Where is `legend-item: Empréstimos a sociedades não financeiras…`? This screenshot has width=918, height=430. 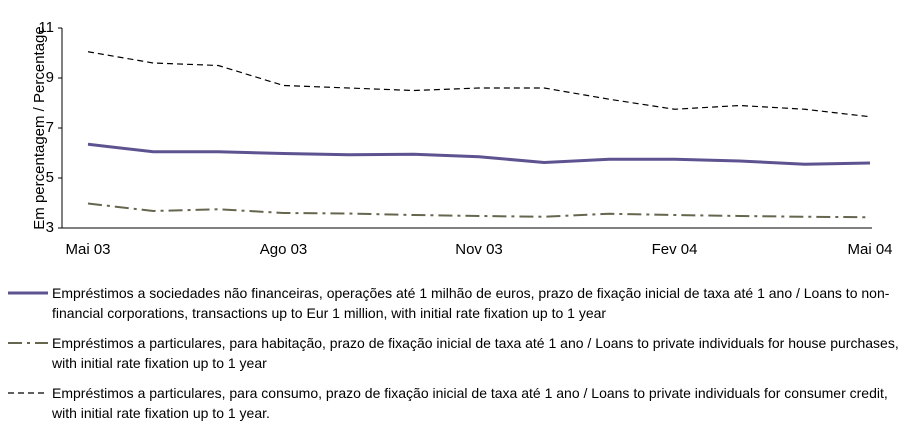
legend-item: Empréstimos a sociedades não financeiras… is located at coordinates (459, 305).